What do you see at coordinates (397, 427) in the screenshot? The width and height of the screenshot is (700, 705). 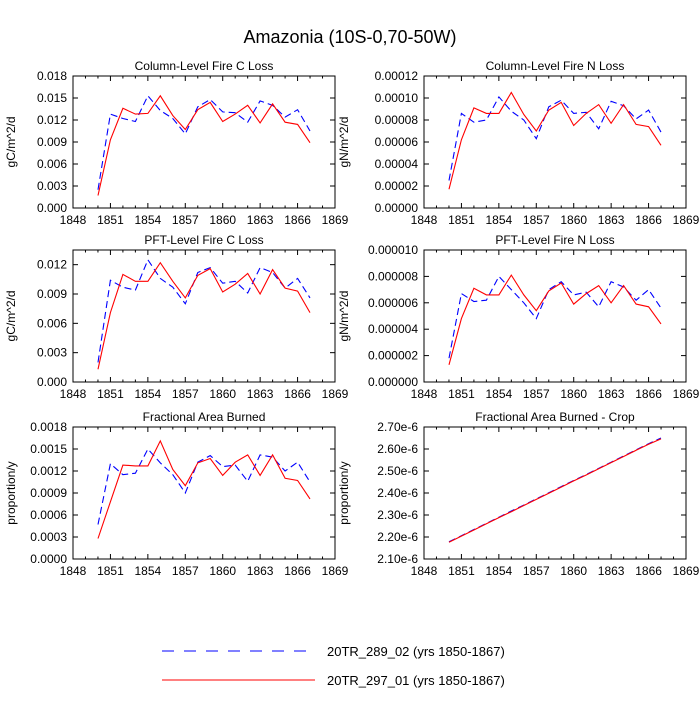 I see `y-tick-label: 2.70e-6` at bounding box center [397, 427].